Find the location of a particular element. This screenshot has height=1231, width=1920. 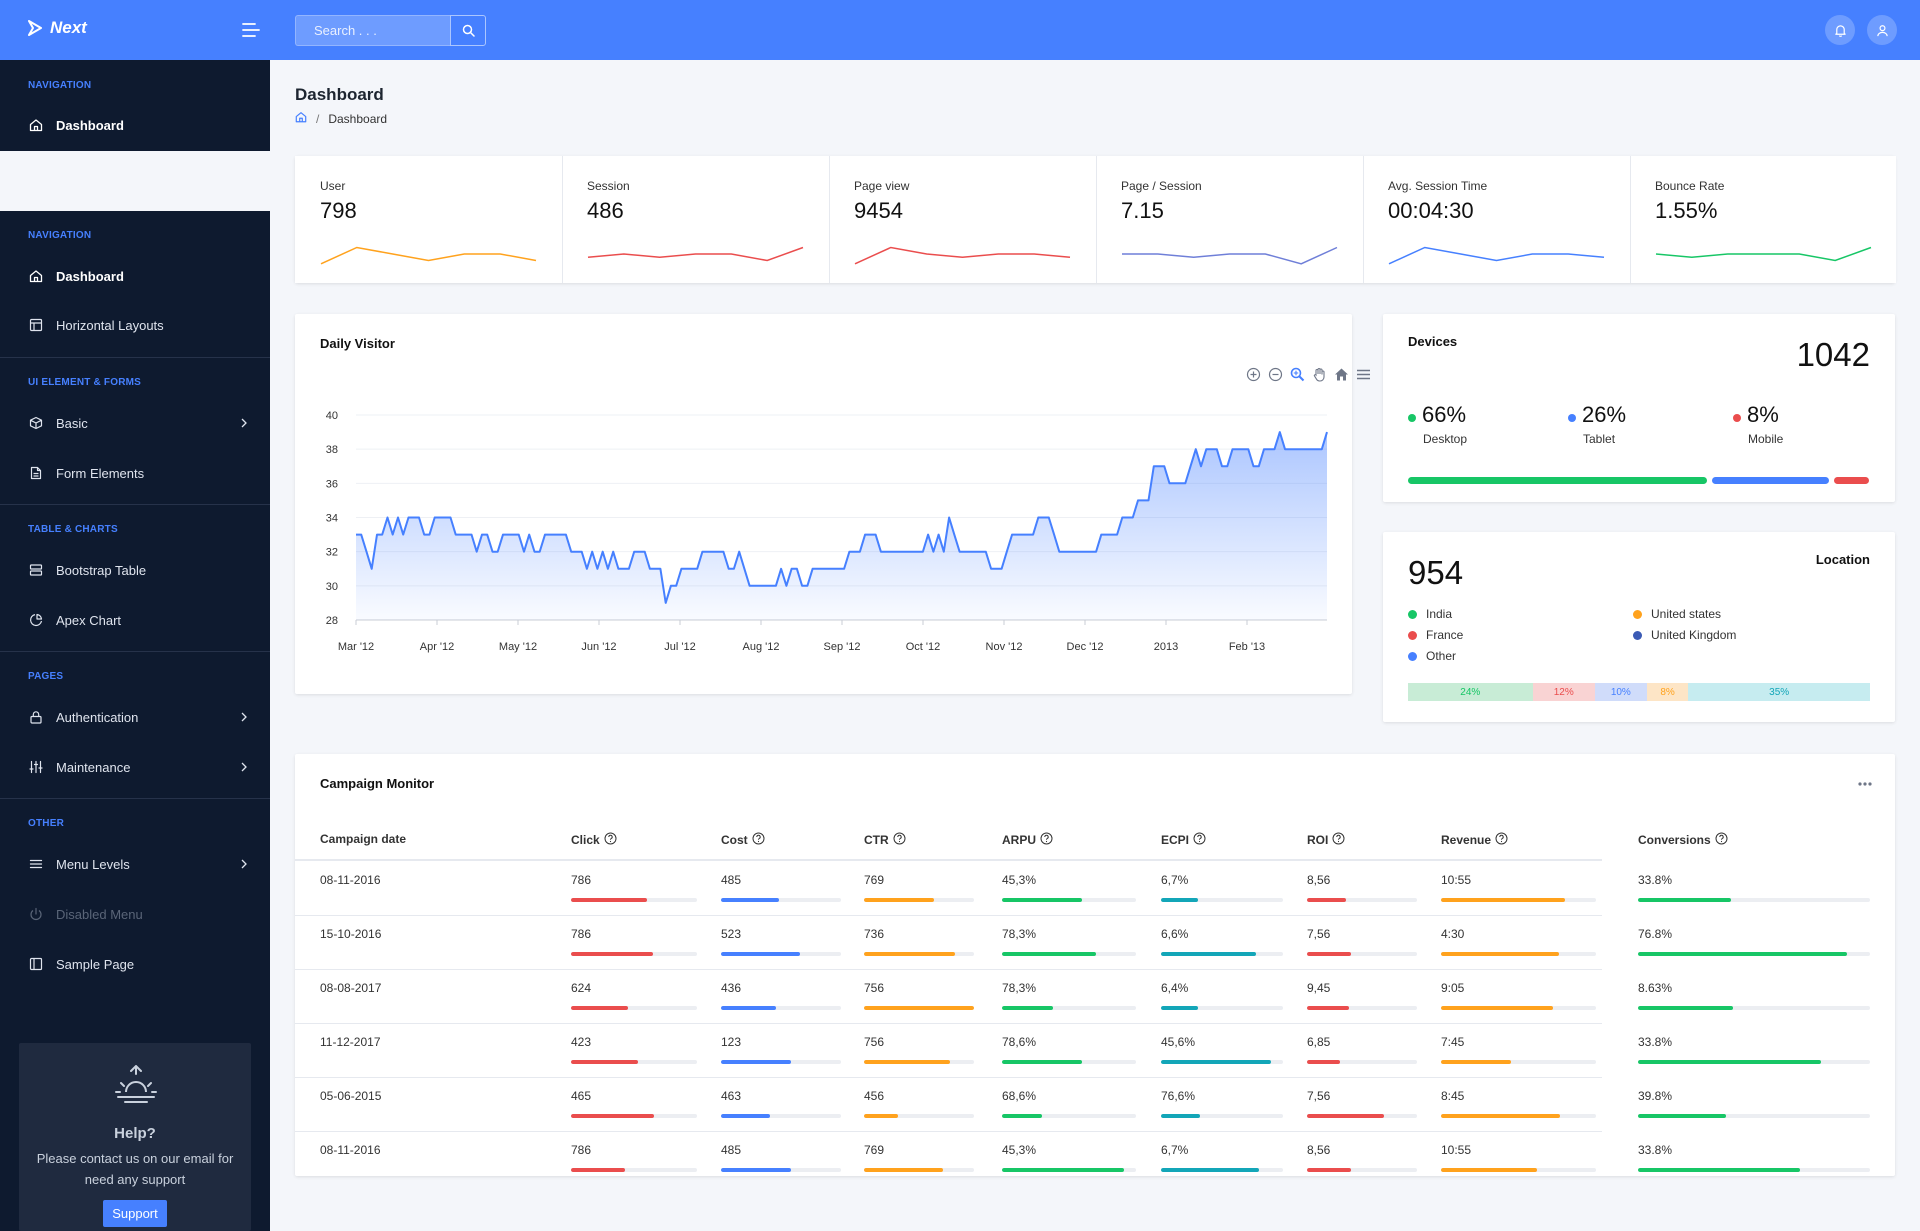

brand-logo: Next is located at coordinates (57, 28).